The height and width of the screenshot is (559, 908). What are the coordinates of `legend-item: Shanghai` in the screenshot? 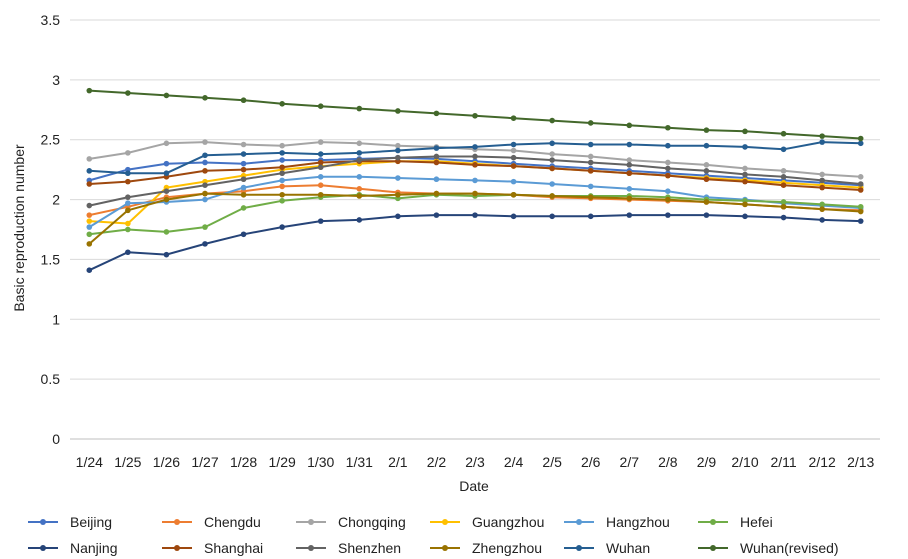 It's located at (212, 548).